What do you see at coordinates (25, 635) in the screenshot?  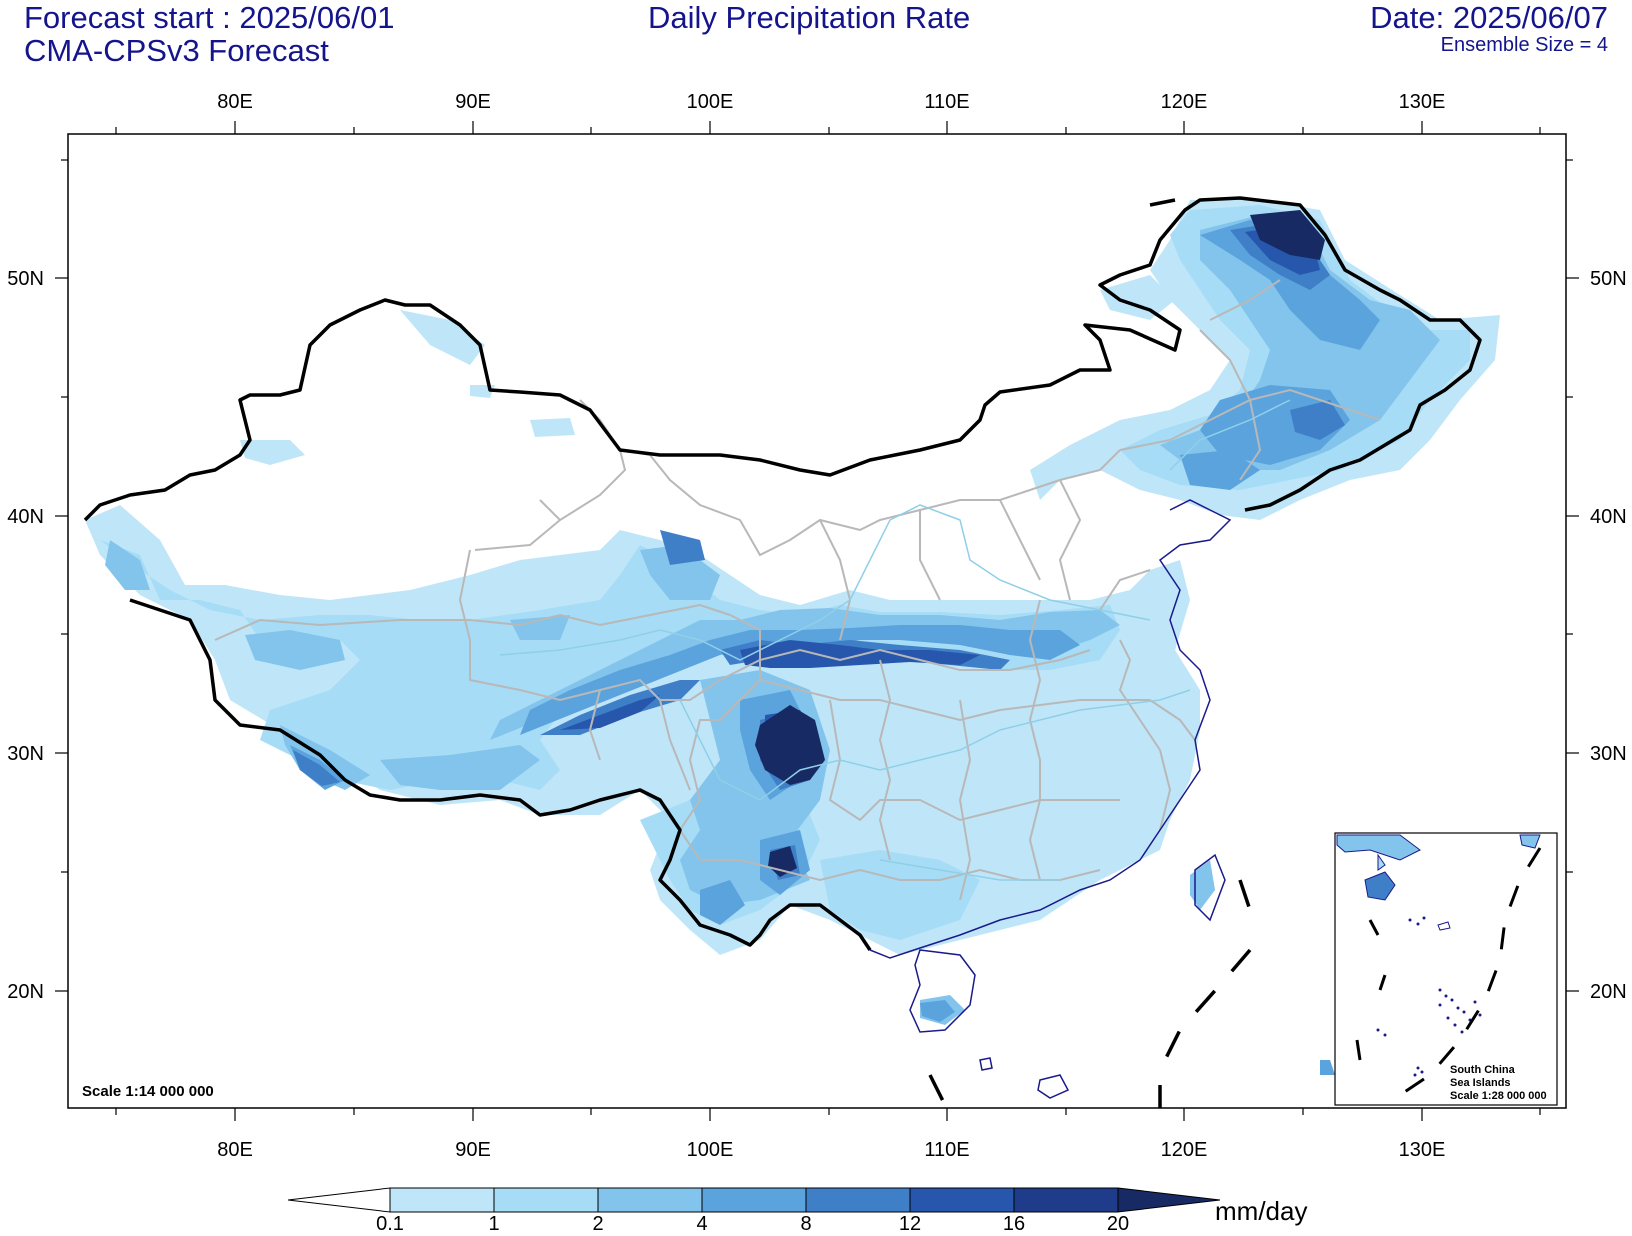 I see `lat-labels-left: 50N 40N 30N 20N` at bounding box center [25, 635].